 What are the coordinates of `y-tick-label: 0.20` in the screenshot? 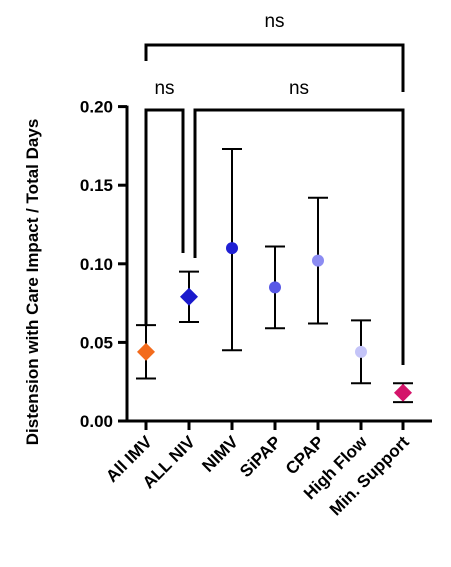 It's located at (96, 107).